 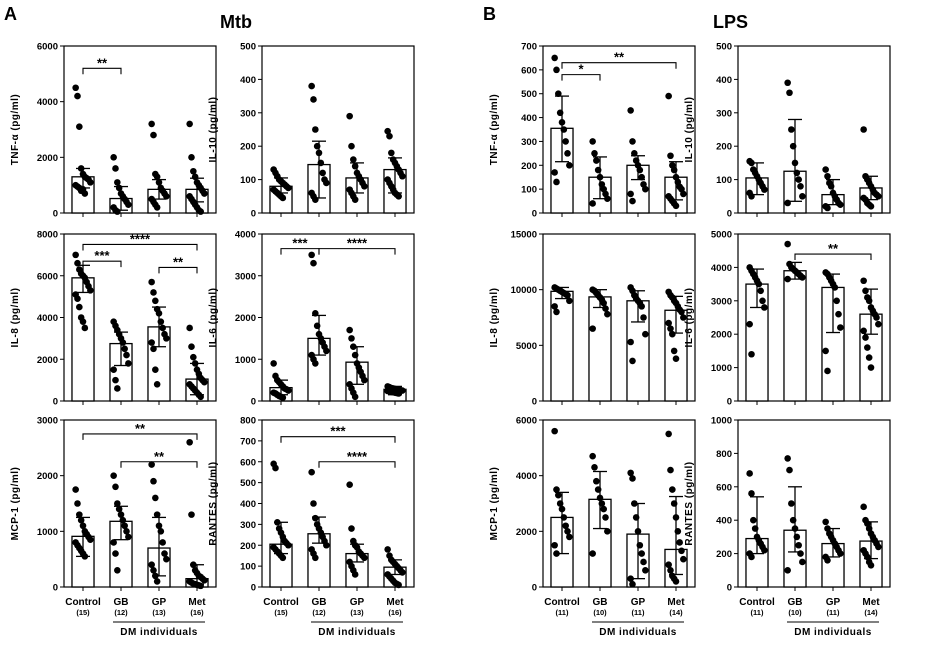 I want to click on x-count-label: (14), so click(x=871, y=612).